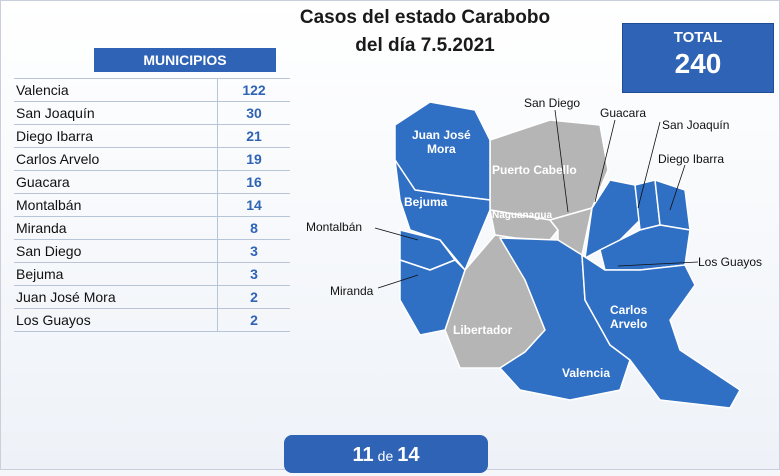 The width and height of the screenshot is (780, 476). I want to click on slide-pager: 11 de 14, so click(386, 454).